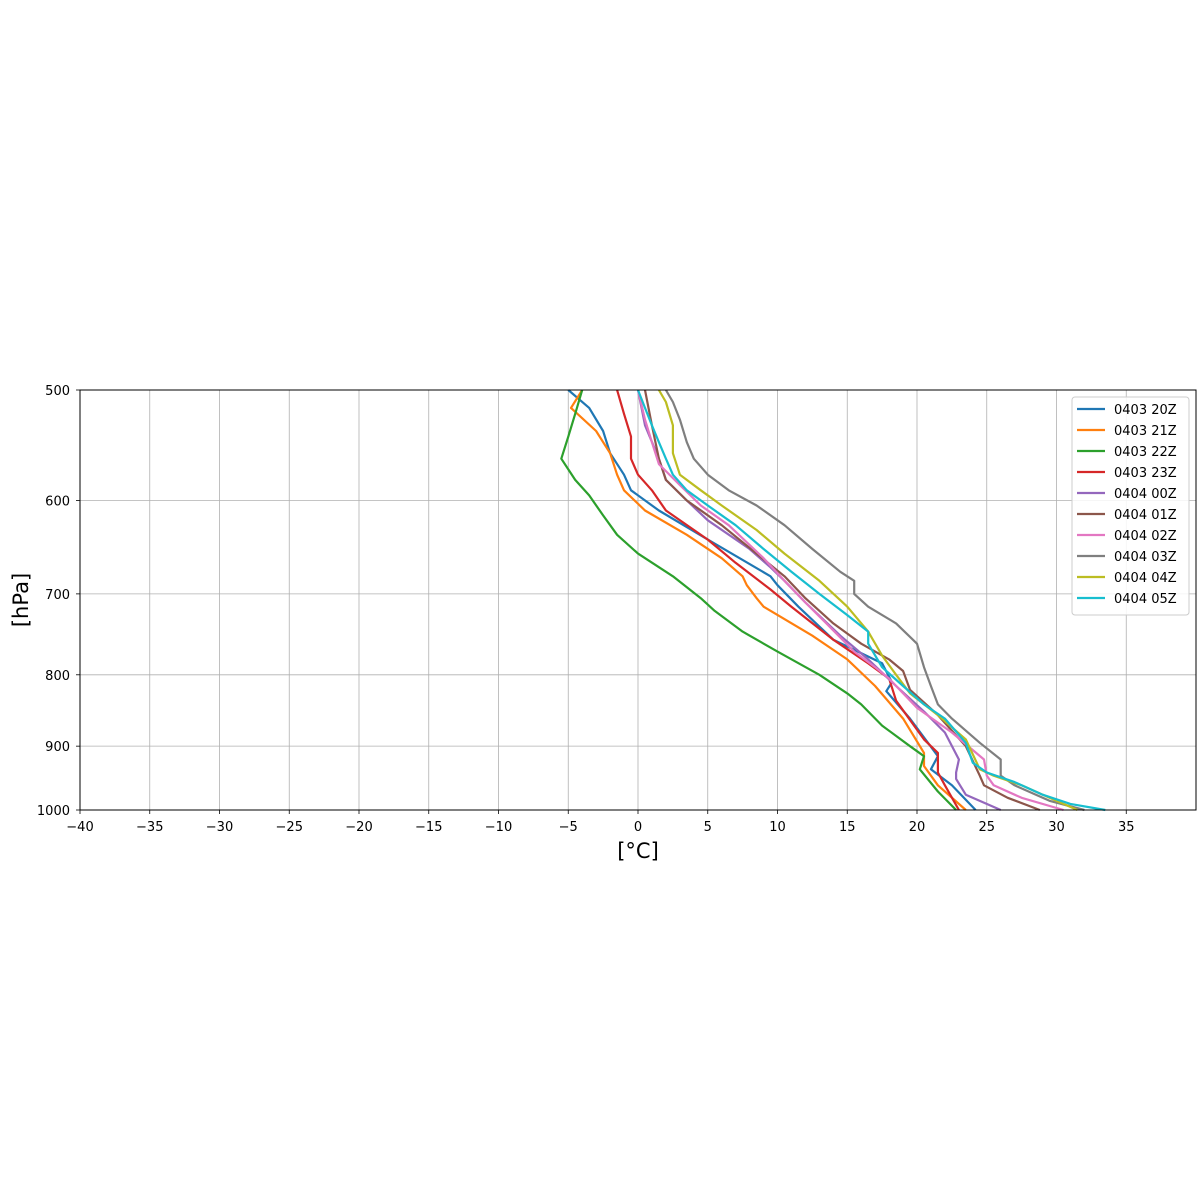 This screenshot has height=1200, width=1200. I want to click on x-tick-label: 0, so click(638, 827).